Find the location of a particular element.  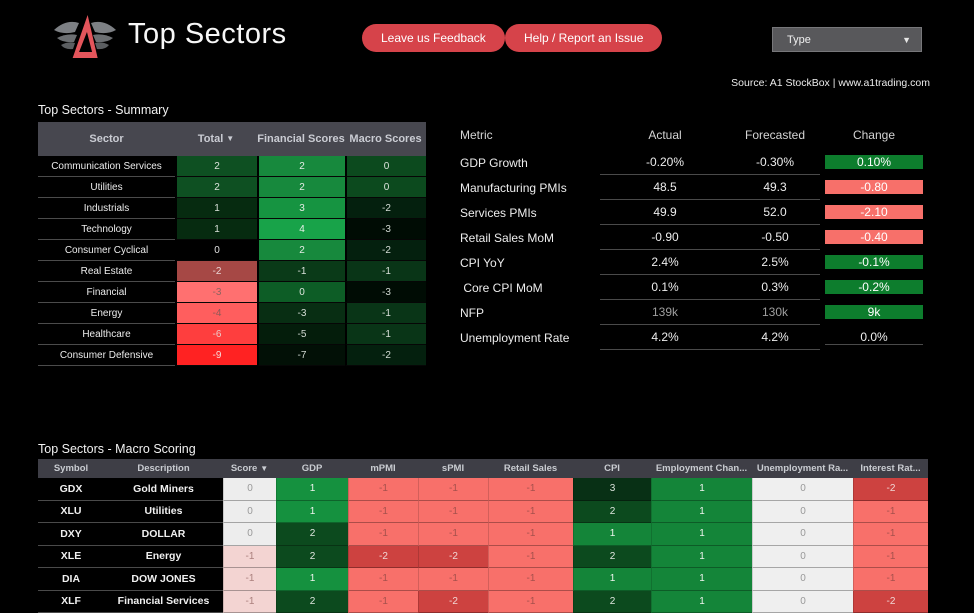

metric-change-wrap: -0.2% is located at coordinates (874, 287).